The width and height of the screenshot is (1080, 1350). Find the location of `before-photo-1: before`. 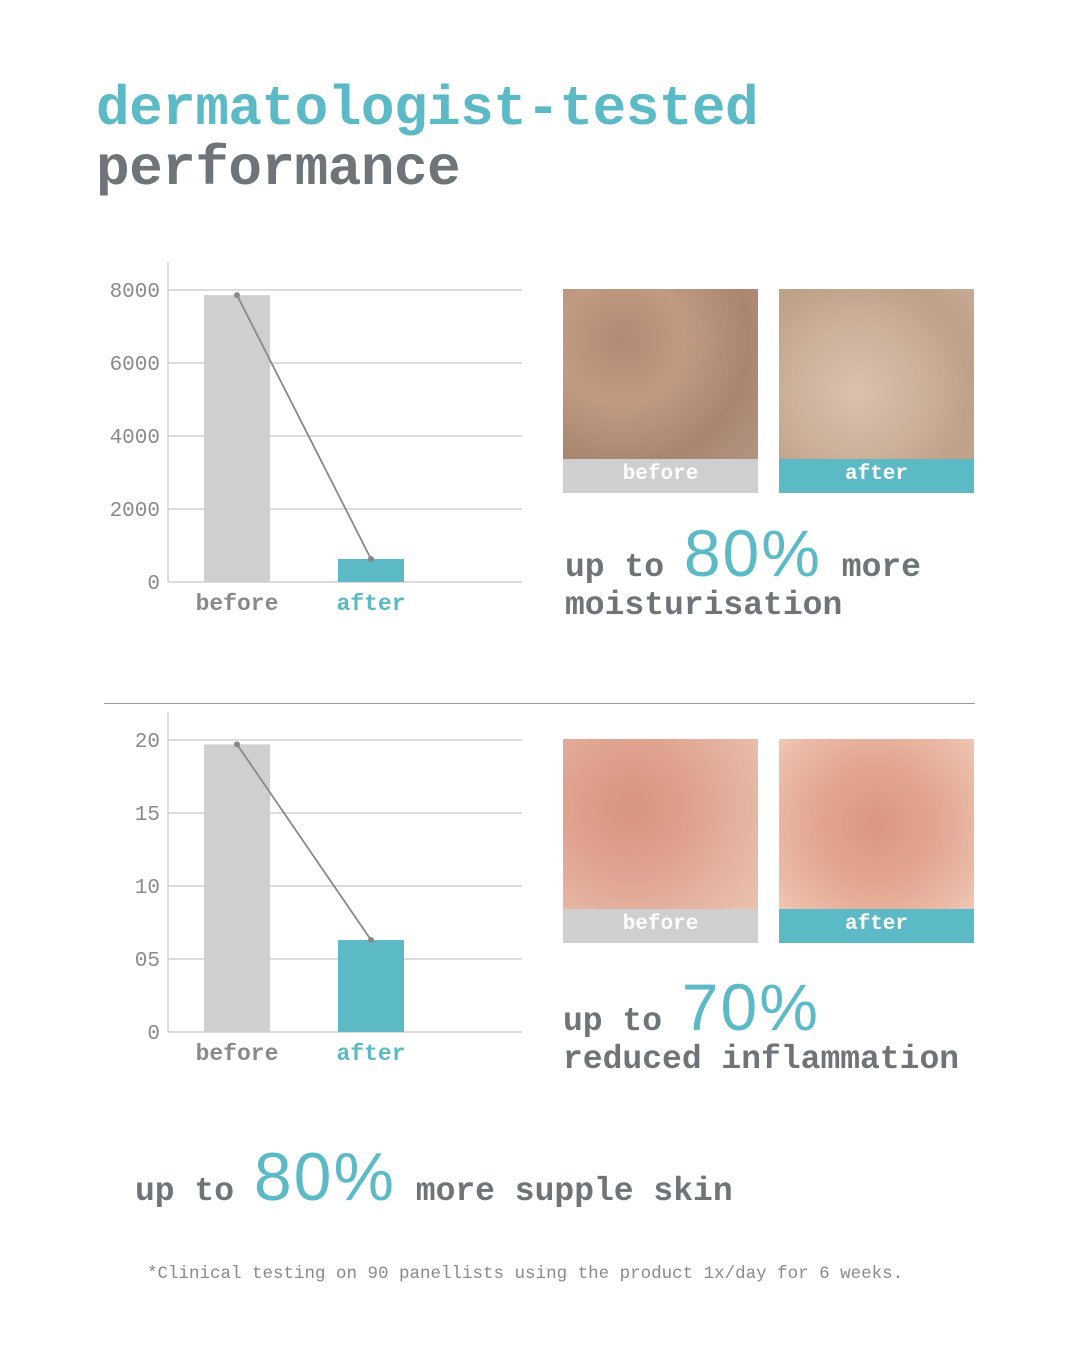

before-photo-1: before is located at coordinates (660, 391).